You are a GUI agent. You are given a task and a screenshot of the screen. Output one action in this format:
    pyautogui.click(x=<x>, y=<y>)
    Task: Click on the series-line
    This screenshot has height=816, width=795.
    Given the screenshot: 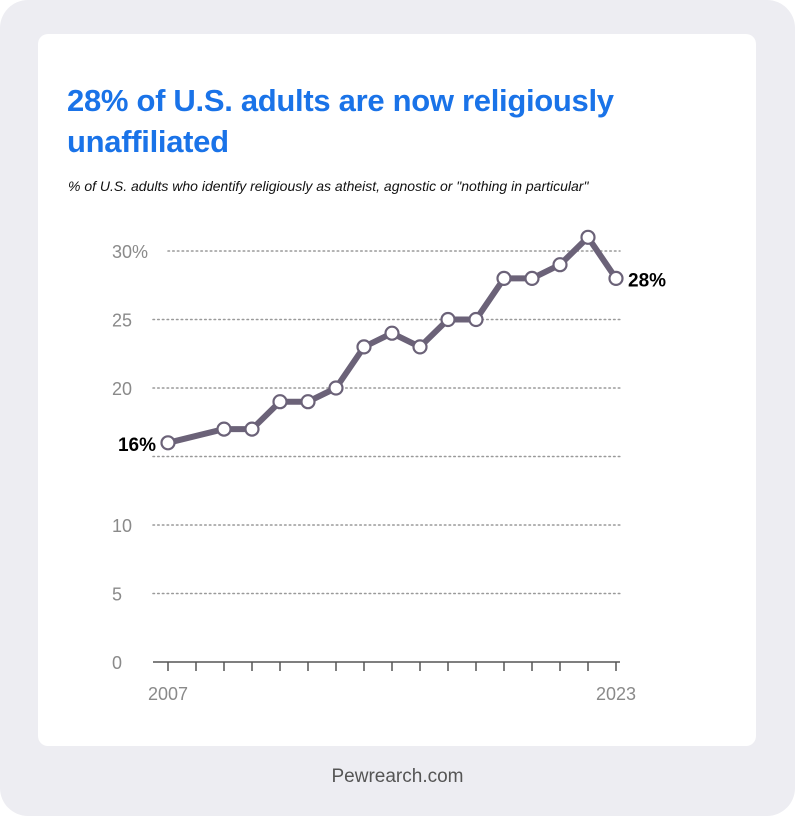 What is the action you would take?
    pyautogui.click(x=393, y=340)
    